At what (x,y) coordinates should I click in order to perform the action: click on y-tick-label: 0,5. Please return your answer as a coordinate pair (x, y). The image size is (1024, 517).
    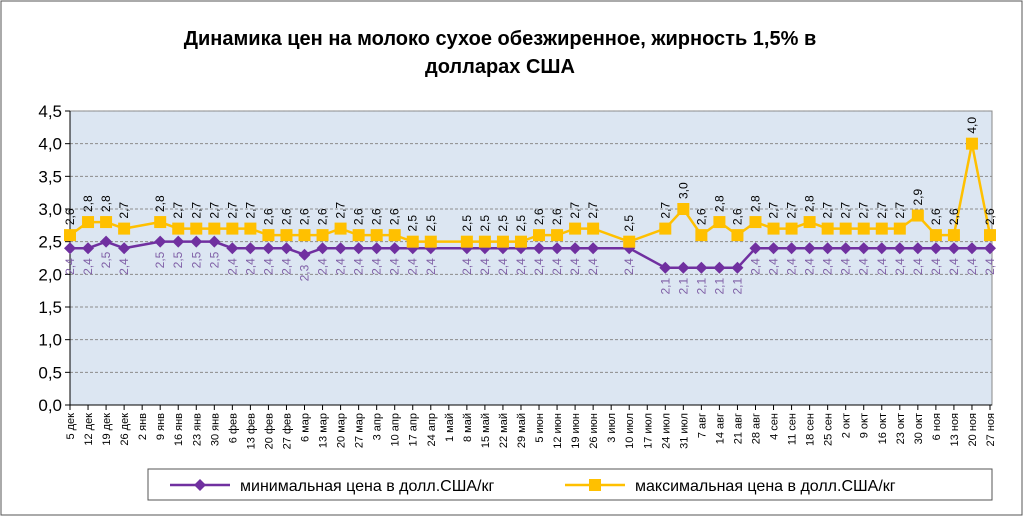
    Looking at the image, I should click on (50, 372).